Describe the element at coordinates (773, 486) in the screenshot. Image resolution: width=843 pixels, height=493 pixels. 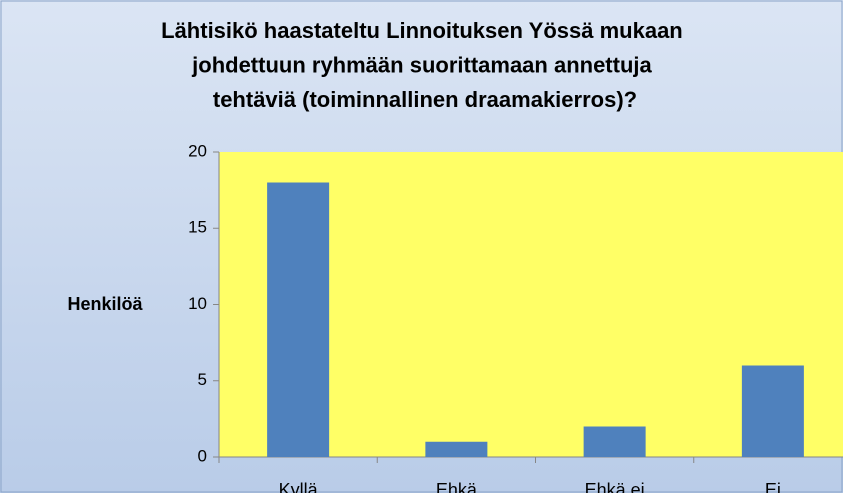
I see `x-tick-label: Ei` at that location.